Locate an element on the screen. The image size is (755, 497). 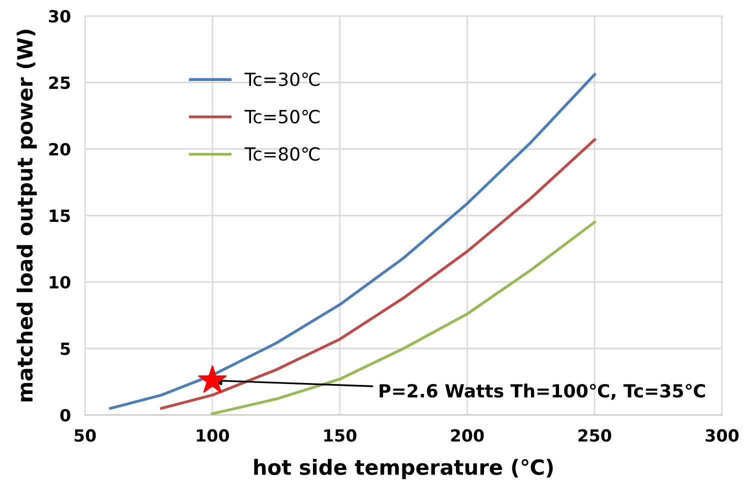
legend-label: Tc=50℃ is located at coordinates (282, 117).